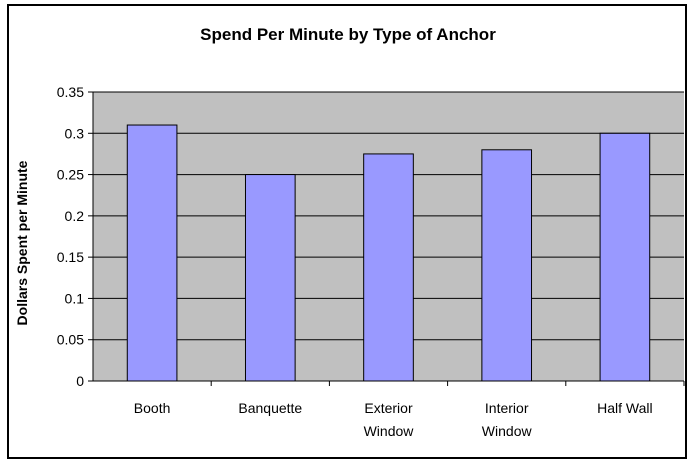 The image size is (690, 463). Describe the element at coordinates (70, 92) in the screenshot. I see `y-tick-label: 0.35` at that location.